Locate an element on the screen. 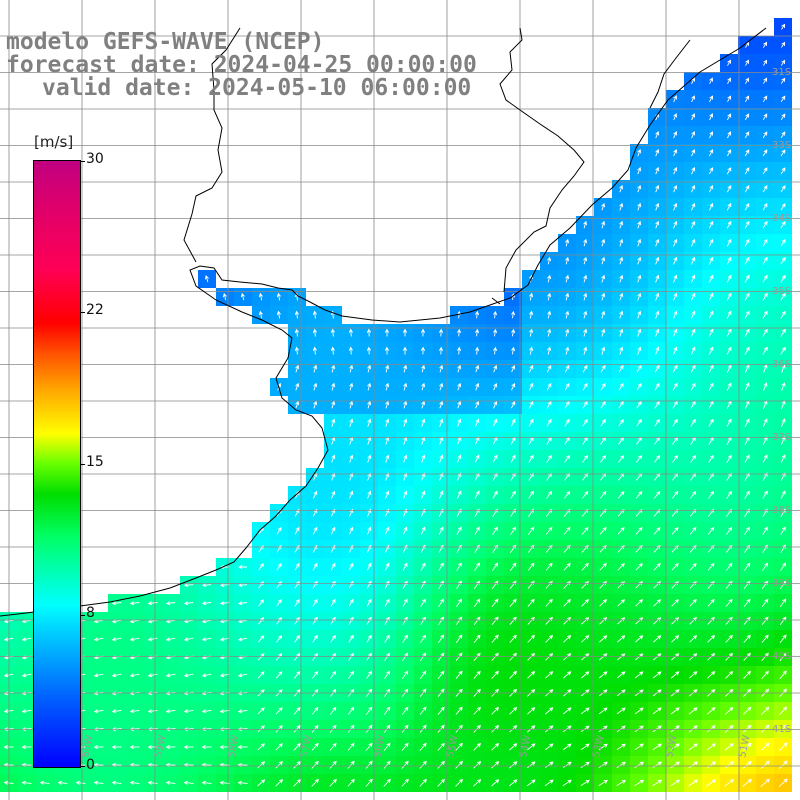  longitude-label: 54W is located at coordinates (525, 746).